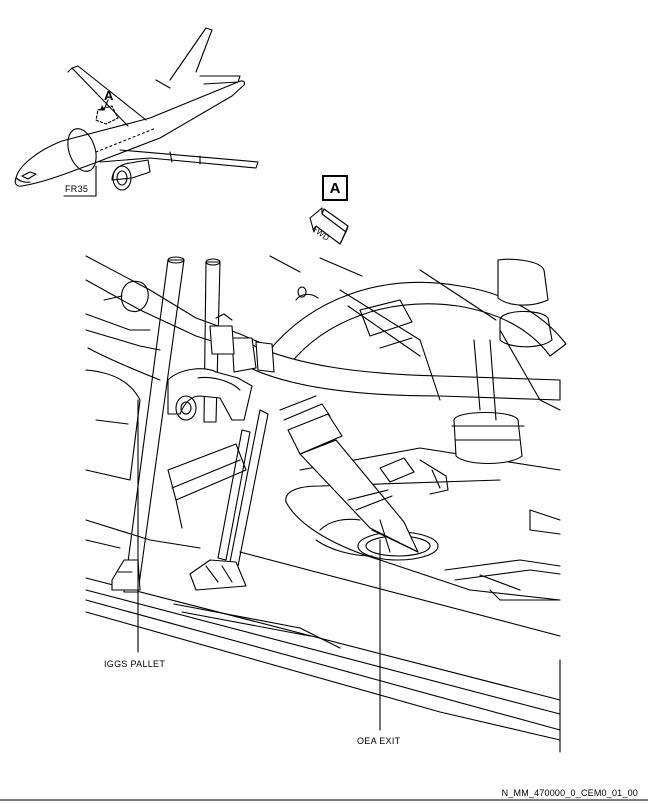 The width and height of the screenshot is (648, 803). I want to click on document-id: N_MM_470000_0_CEM0_01_00, so click(569, 793).